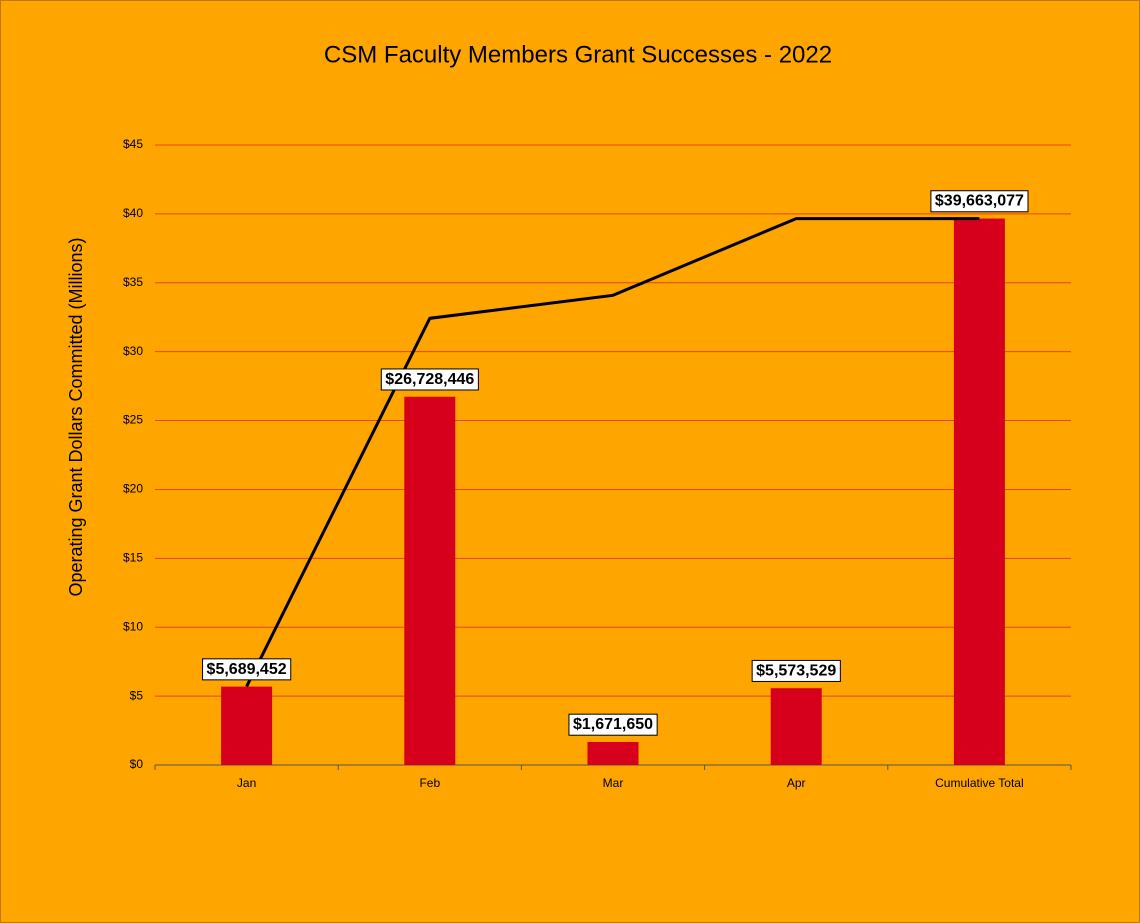 This screenshot has width=1140, height=923. I want to click on x-tick-label: Mar, so click(613, 783).